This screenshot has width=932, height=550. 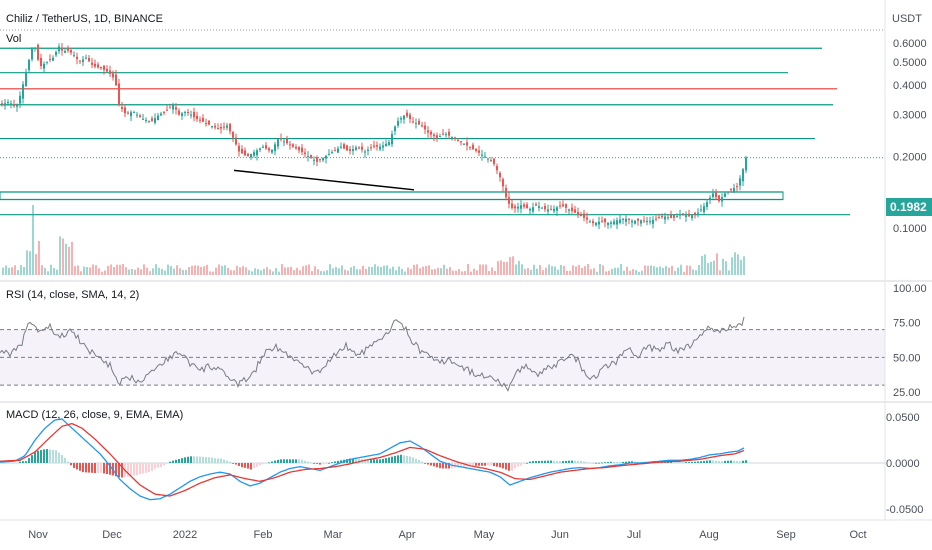 I want to click on time-tick-label: Mar, so click(x=333, y=535).